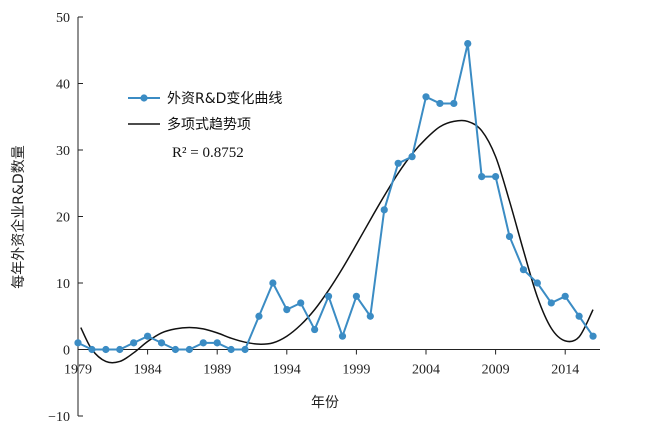 This screenshot has height=443, width=650. Describe the element at coordinates (148, 370) in the screenshot. I see `x-tick-label: 1984` at that location.